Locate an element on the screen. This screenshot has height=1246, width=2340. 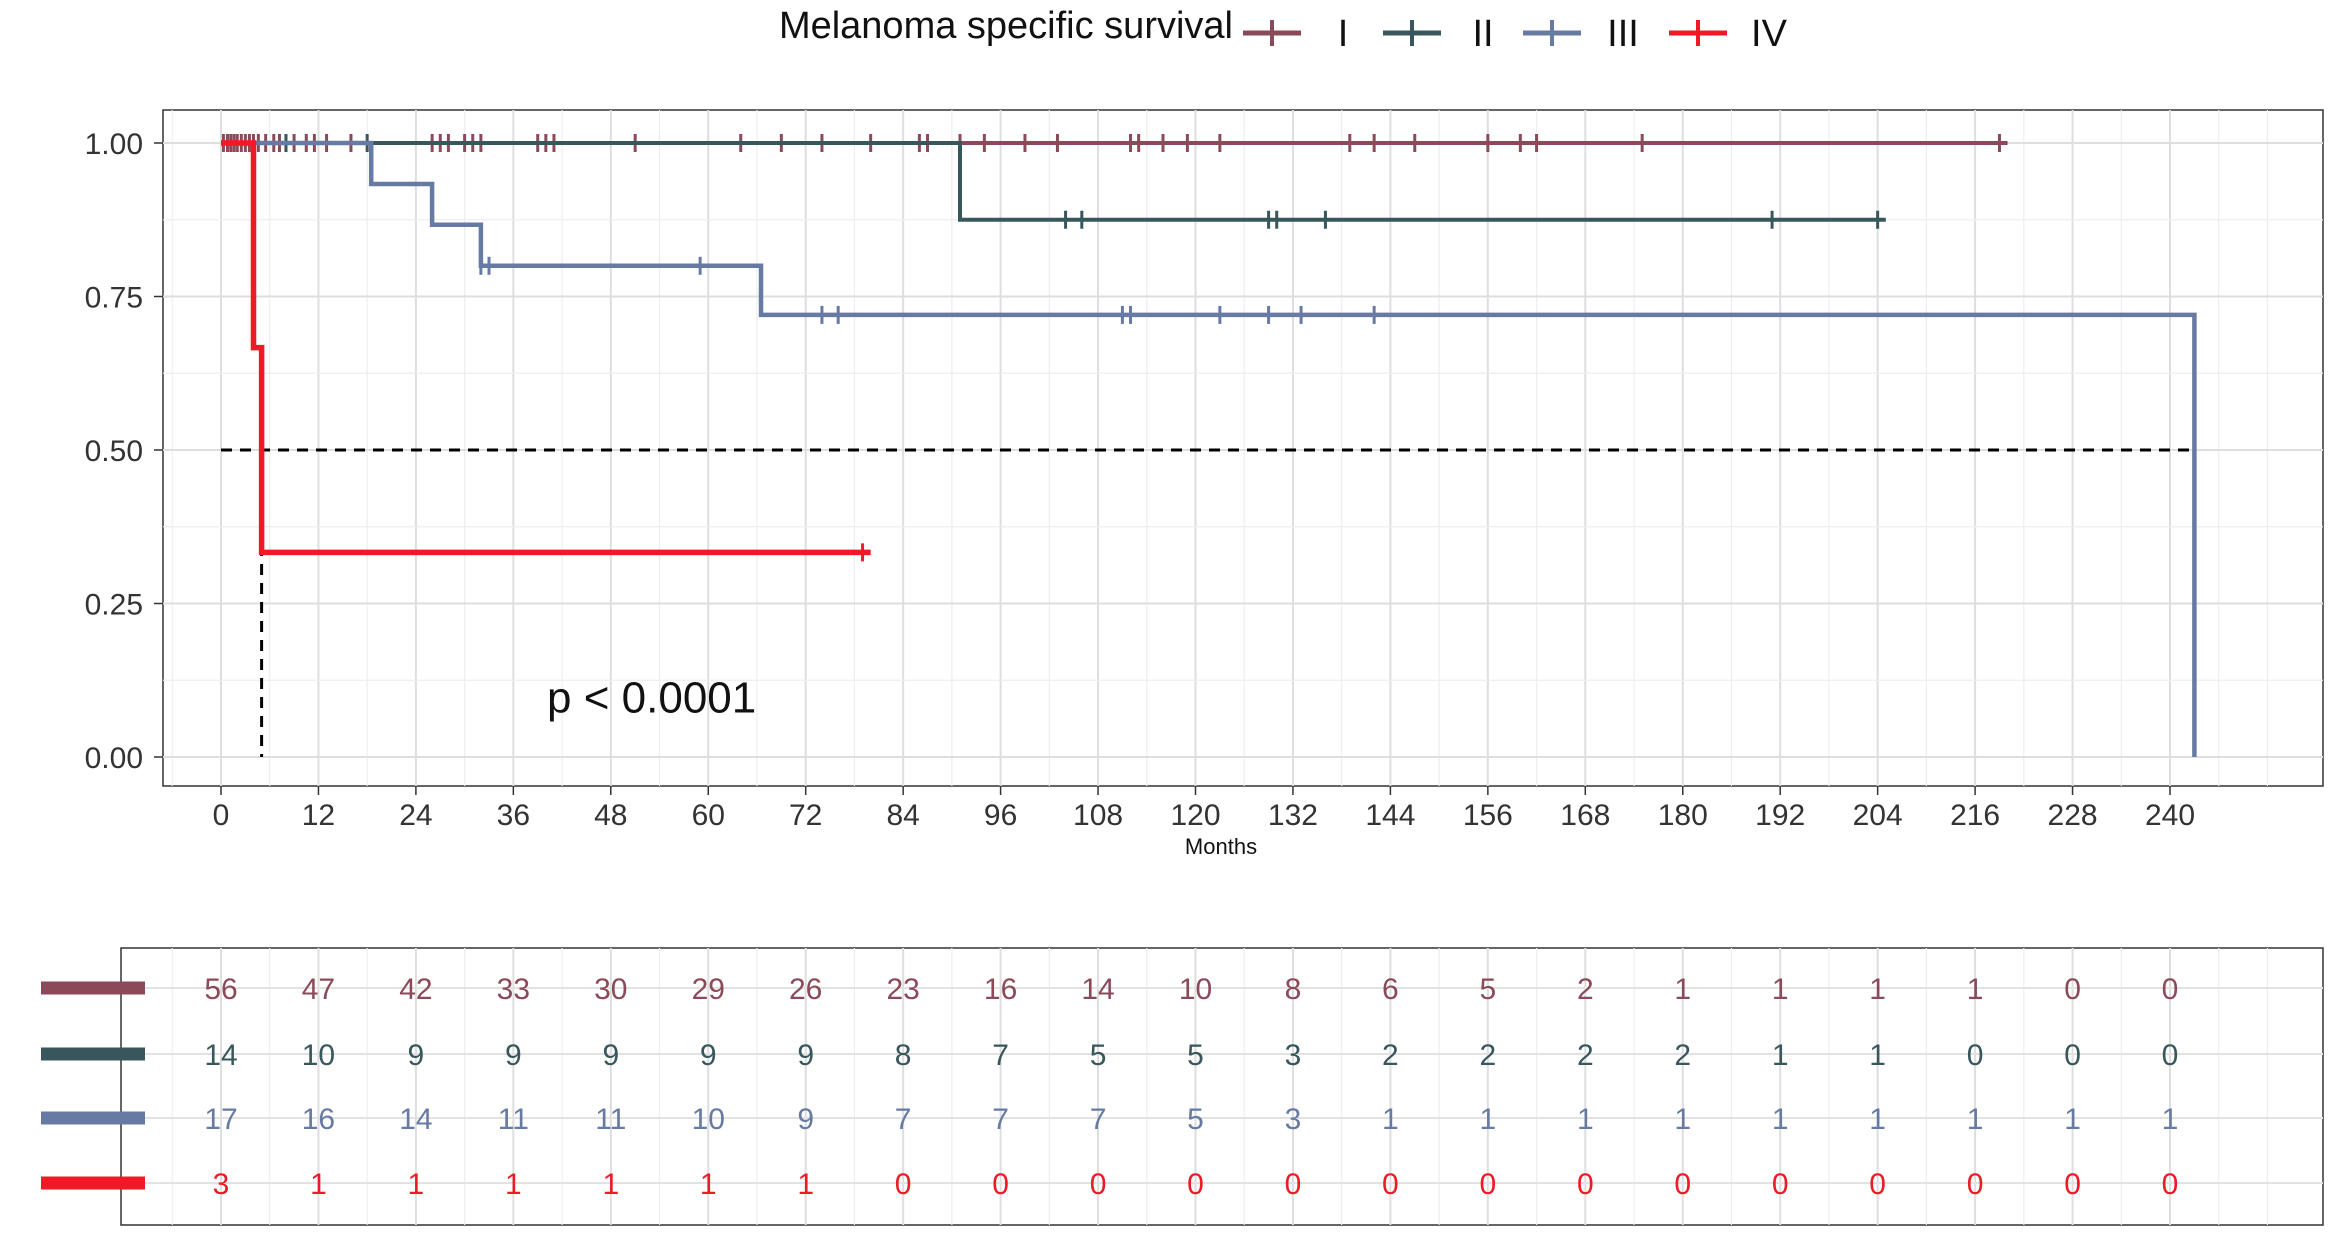
x-tick-label: 120 is located at coordinates (1195, 815).